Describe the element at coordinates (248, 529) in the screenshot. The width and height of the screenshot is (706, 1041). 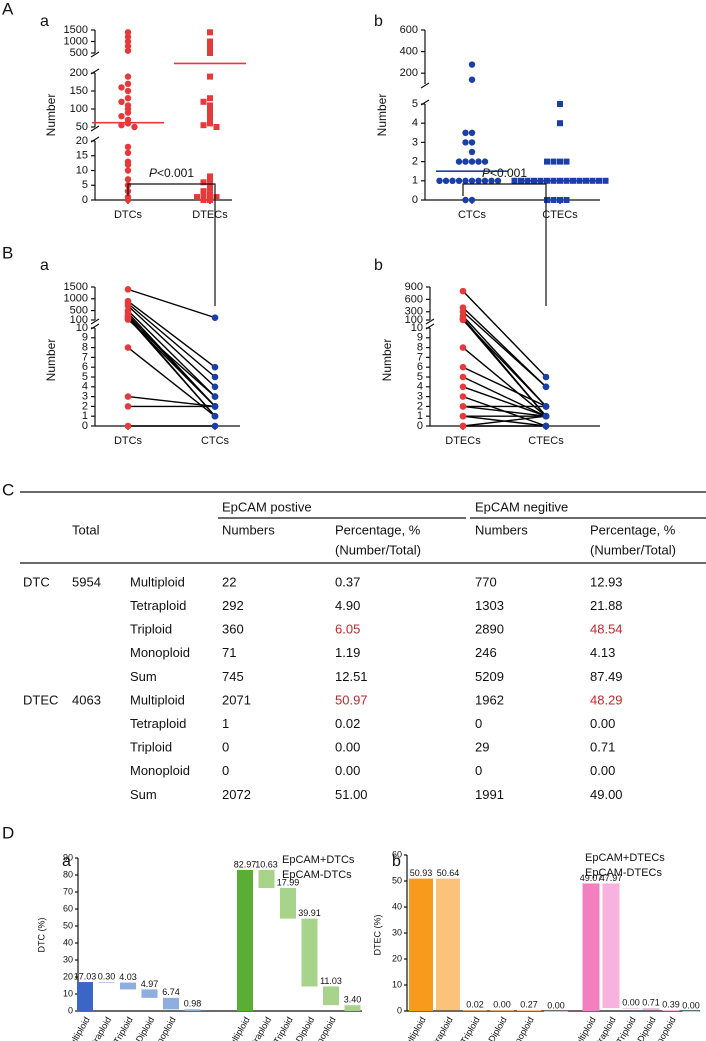
I see `table-header: Numbers` at that location.